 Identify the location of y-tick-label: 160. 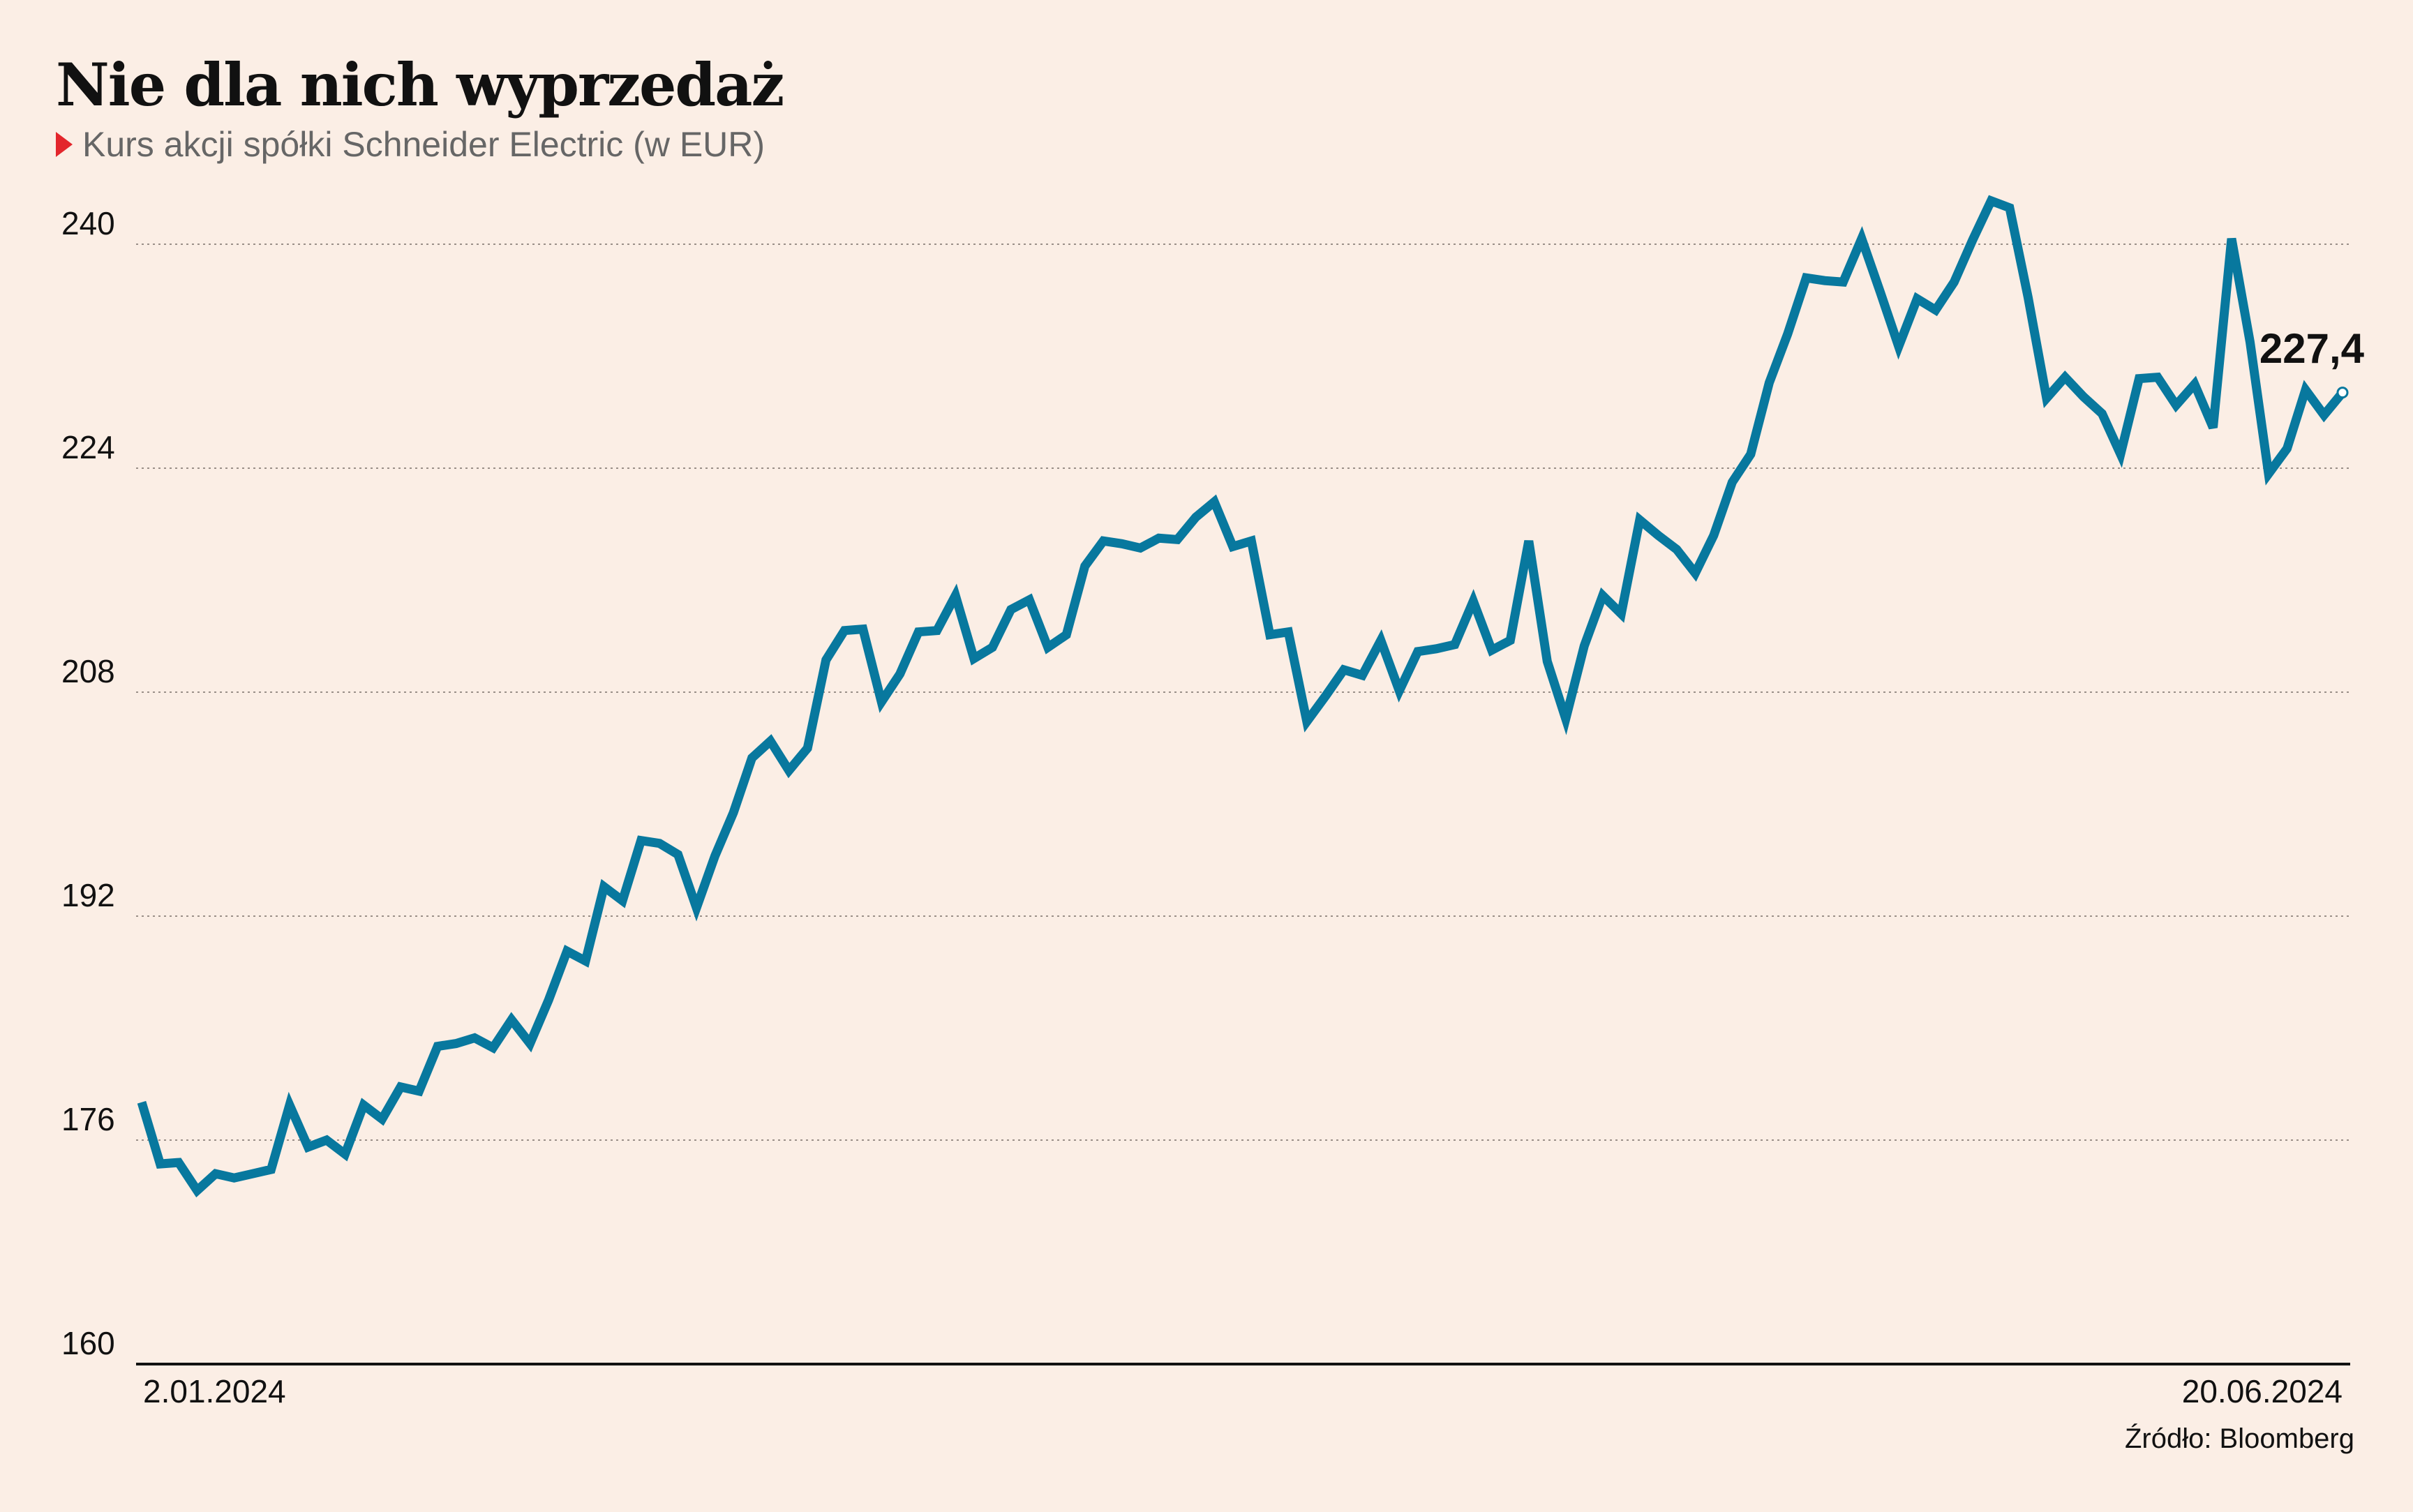
(88, 1343).